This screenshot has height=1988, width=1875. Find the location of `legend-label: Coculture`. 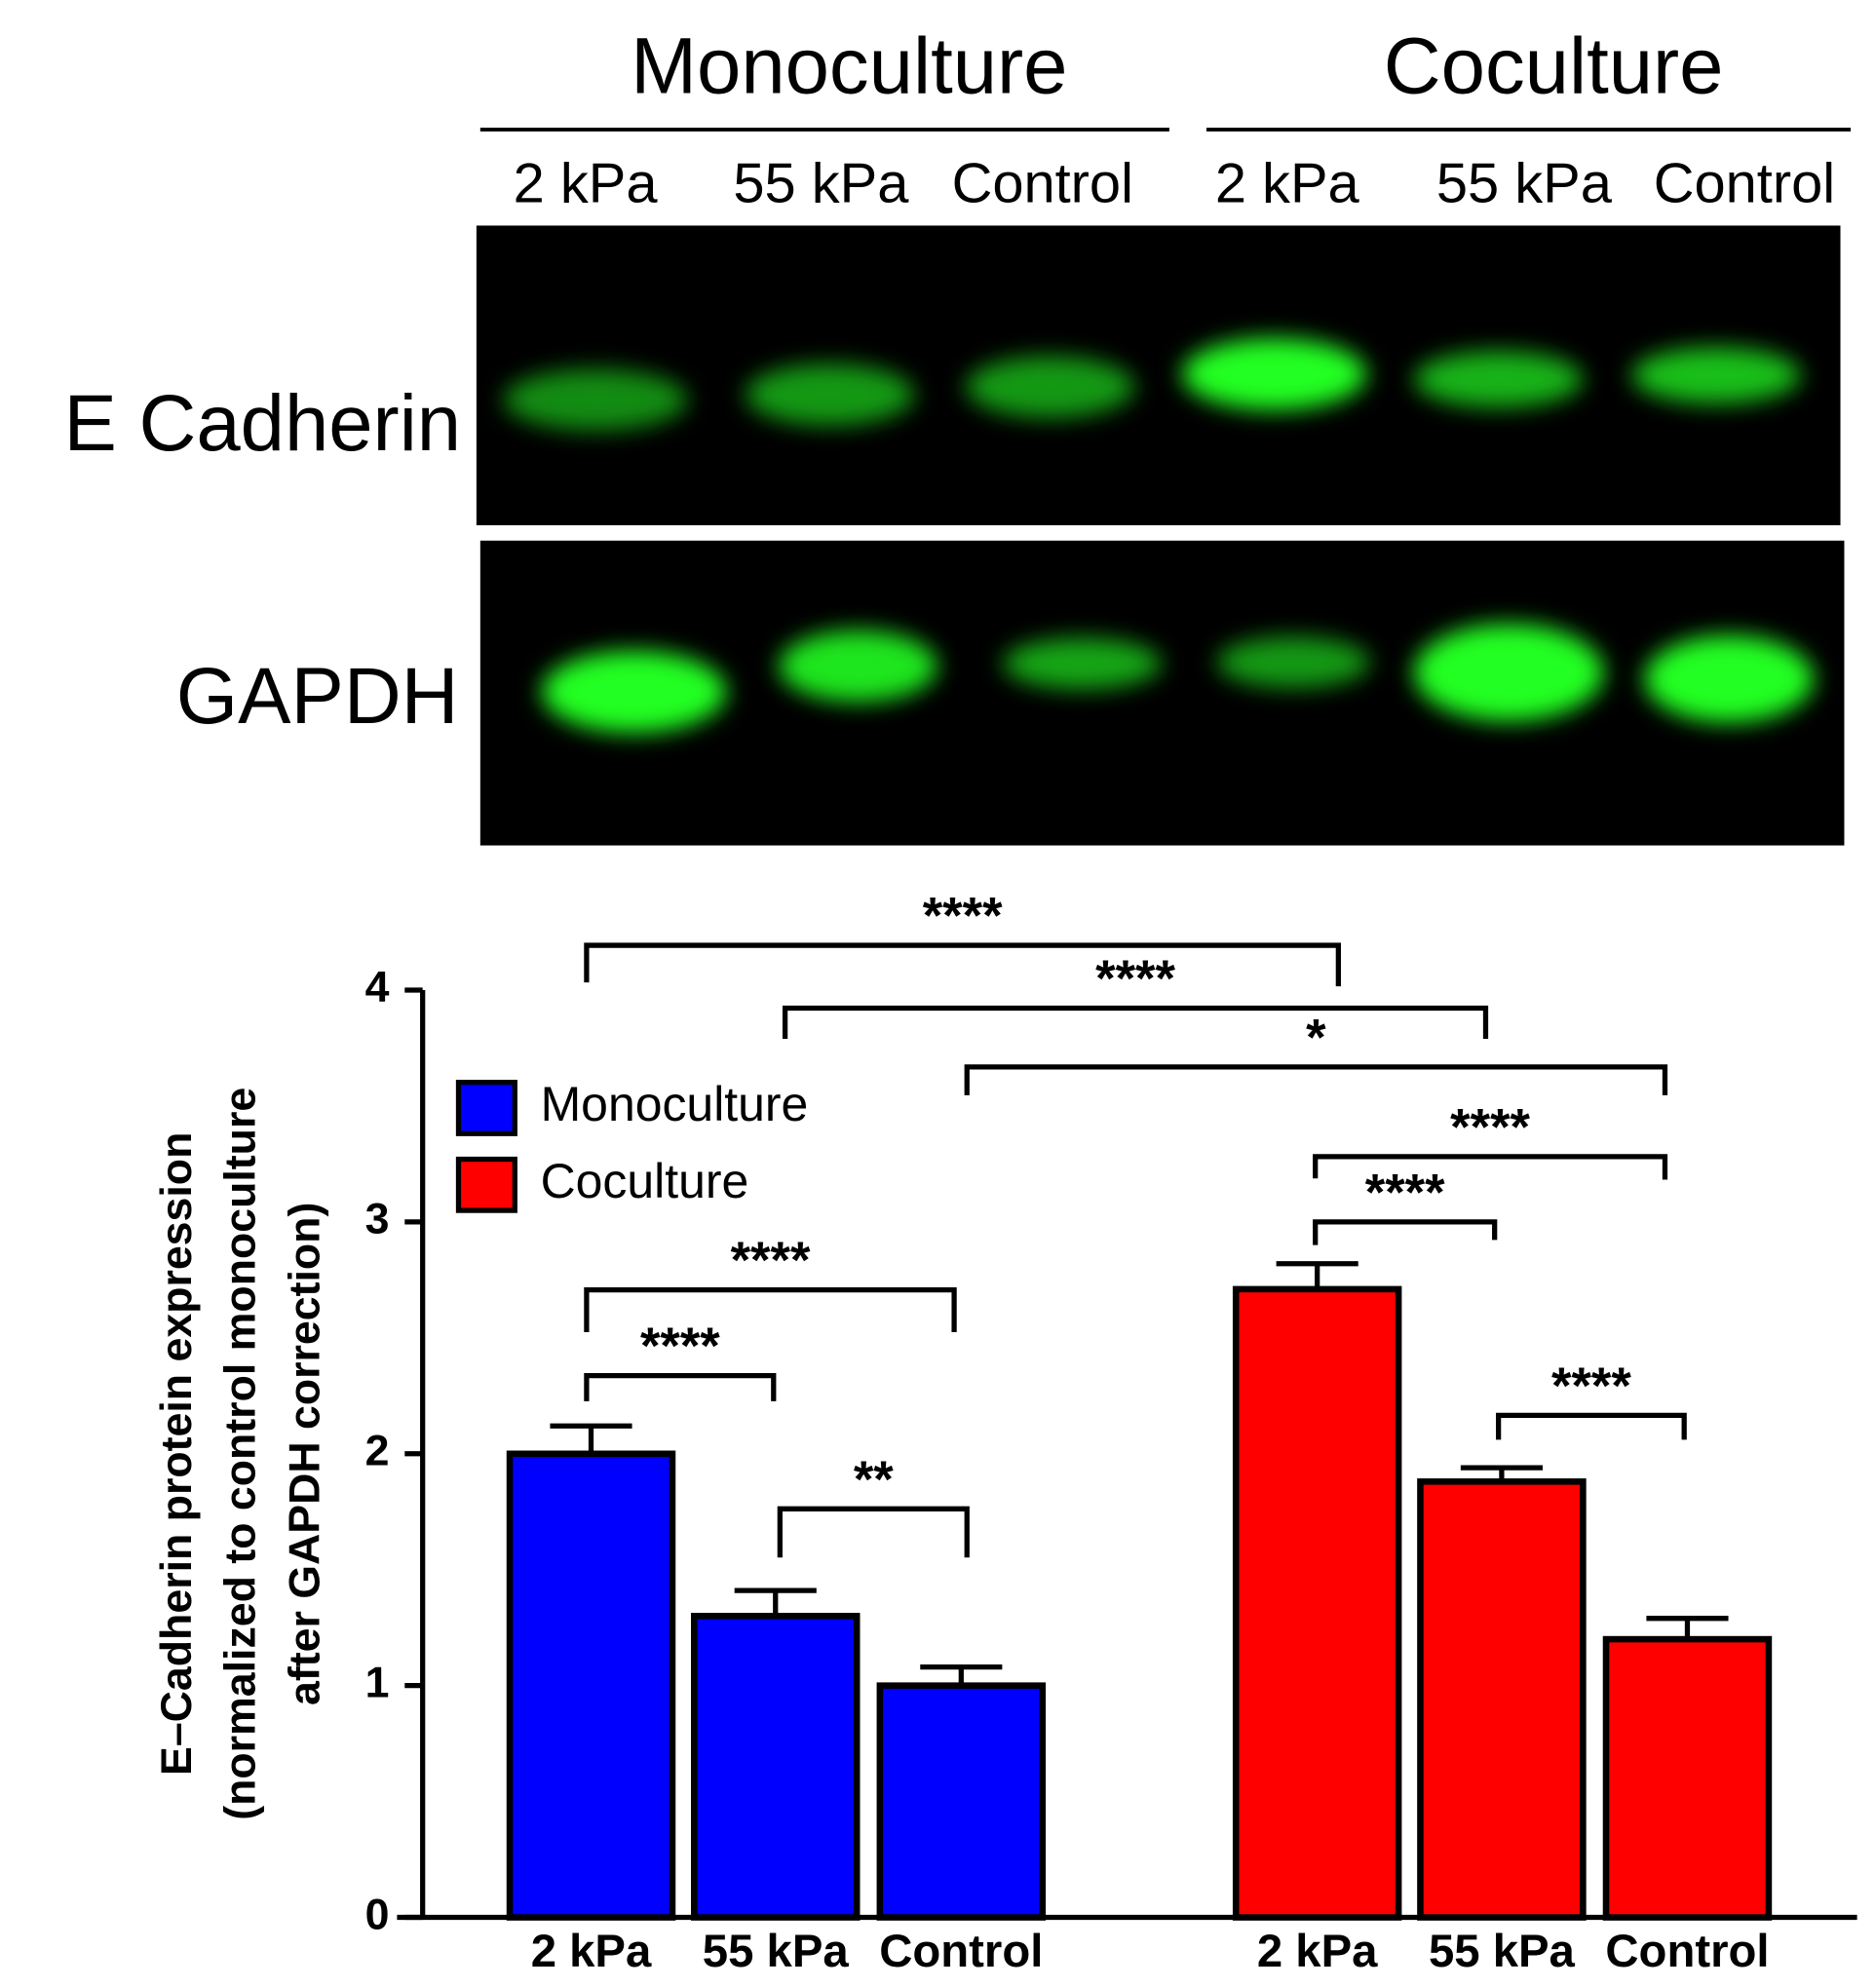

legend-label: Coculture is located at coordinates (645, 1181).